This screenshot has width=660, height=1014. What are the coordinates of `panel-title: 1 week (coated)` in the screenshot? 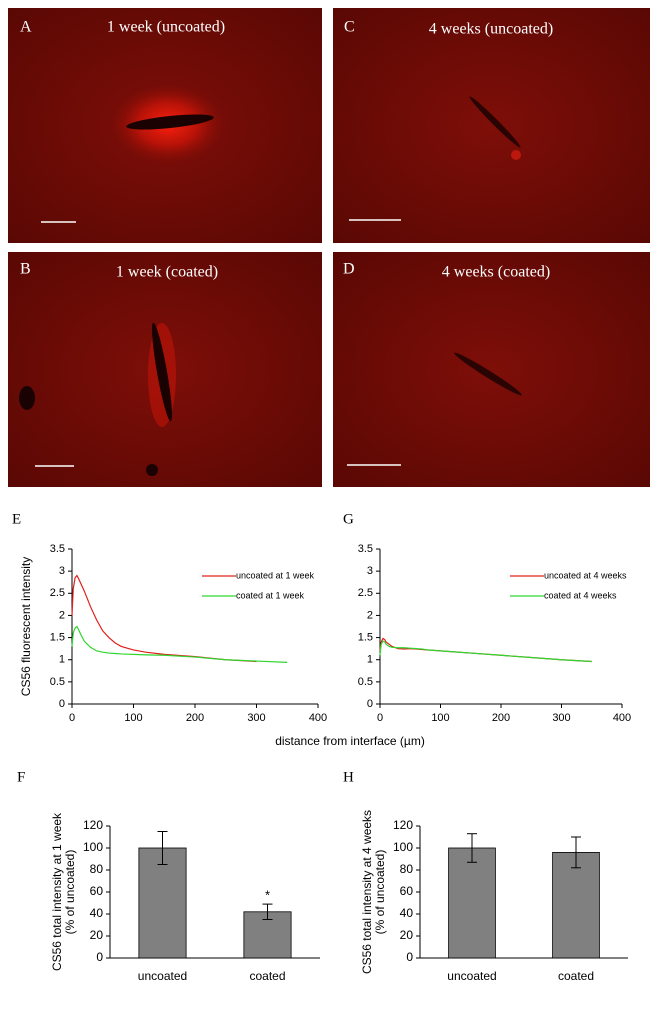 It's located at (167, 272).